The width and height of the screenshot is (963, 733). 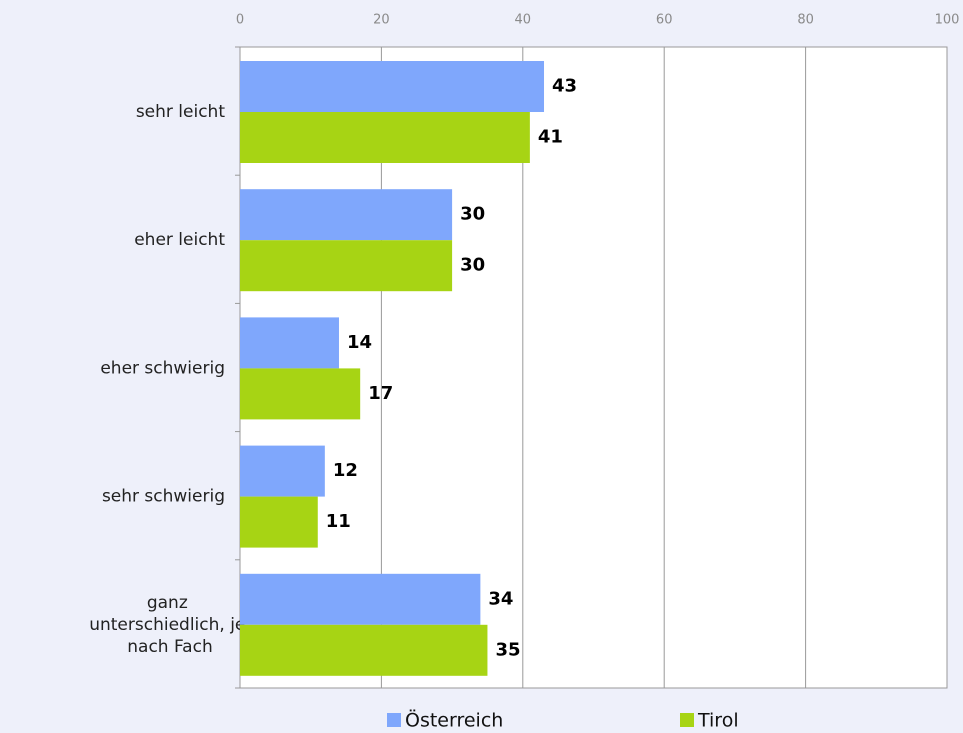 What do you see at coordinates (507, 649) in the screenshot?
I see `value-label: 35` at bounding box center [507, 649].